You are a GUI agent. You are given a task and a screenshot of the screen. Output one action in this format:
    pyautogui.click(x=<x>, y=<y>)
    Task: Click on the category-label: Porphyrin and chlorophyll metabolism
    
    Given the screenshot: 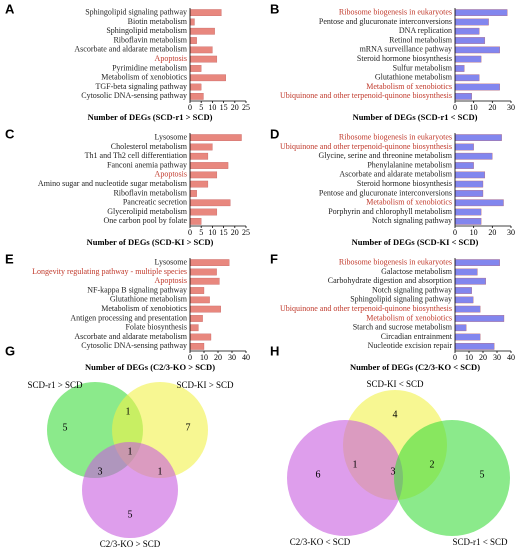 What is the action you would take?
    pyautogui.click(x=390, y=211)
    